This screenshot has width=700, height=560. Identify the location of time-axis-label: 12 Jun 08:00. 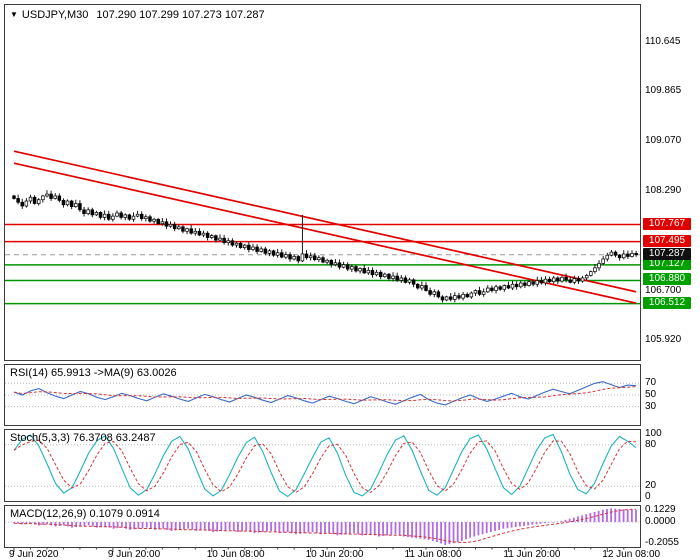
(631, 554).